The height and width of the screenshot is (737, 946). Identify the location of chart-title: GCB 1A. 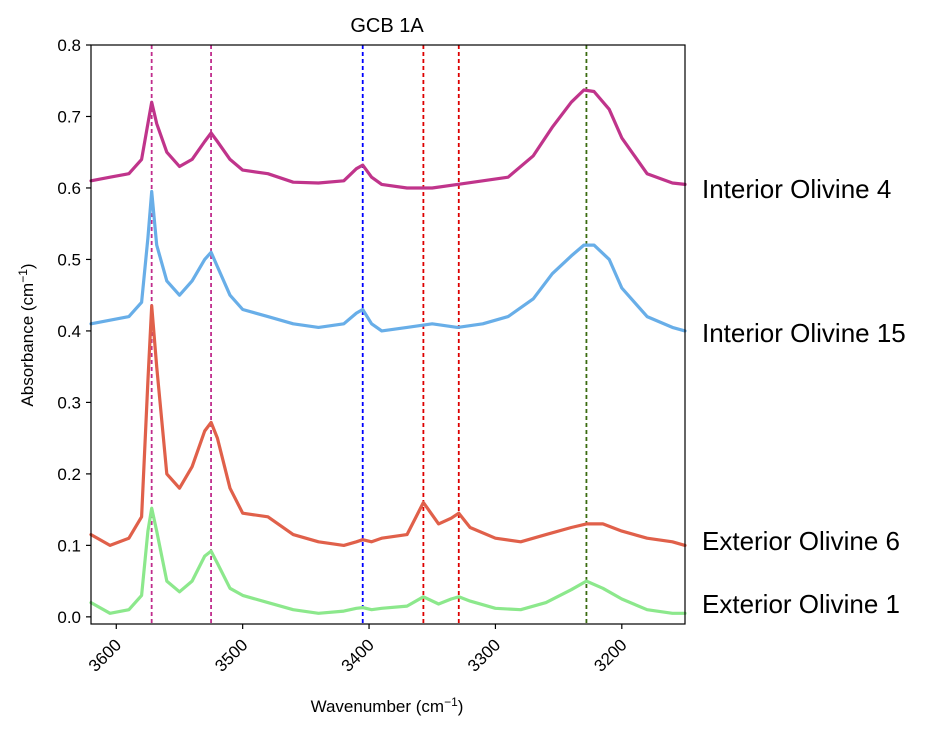
(387, 26).